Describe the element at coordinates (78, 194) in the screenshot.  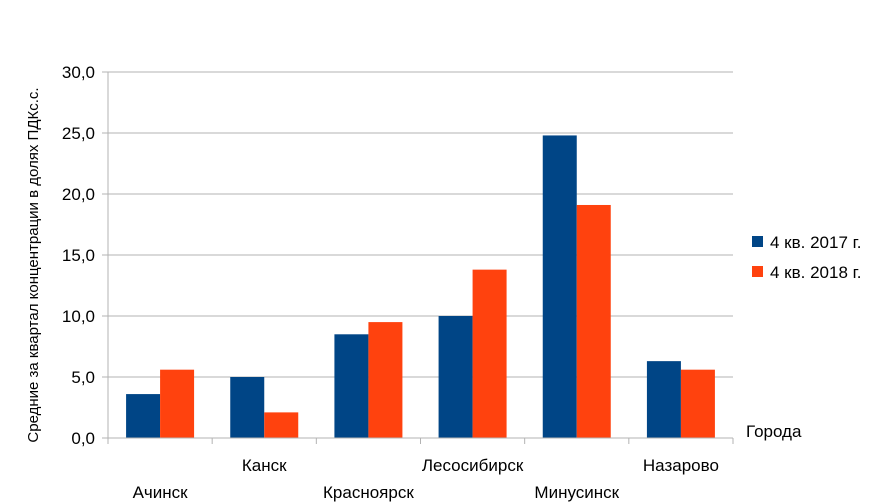
I see `y-tick-label: 20,0` at that location.